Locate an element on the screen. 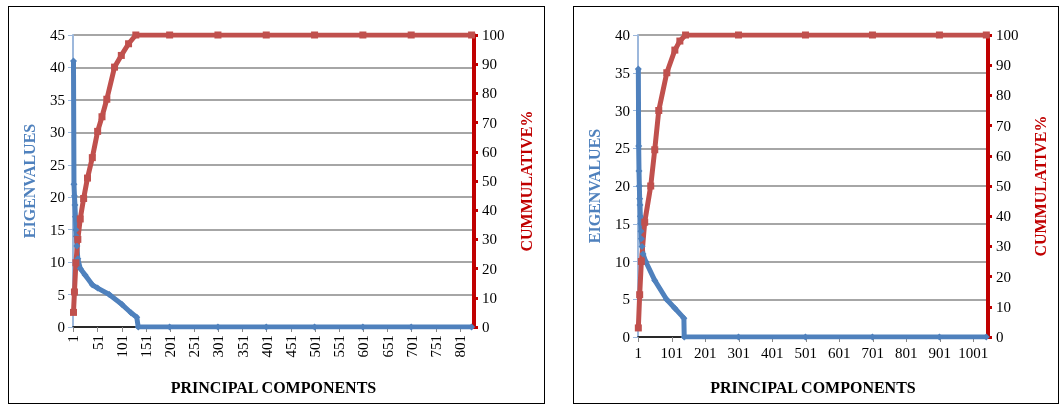  x-tick-label: 551 is located at coordinates (339, 346).